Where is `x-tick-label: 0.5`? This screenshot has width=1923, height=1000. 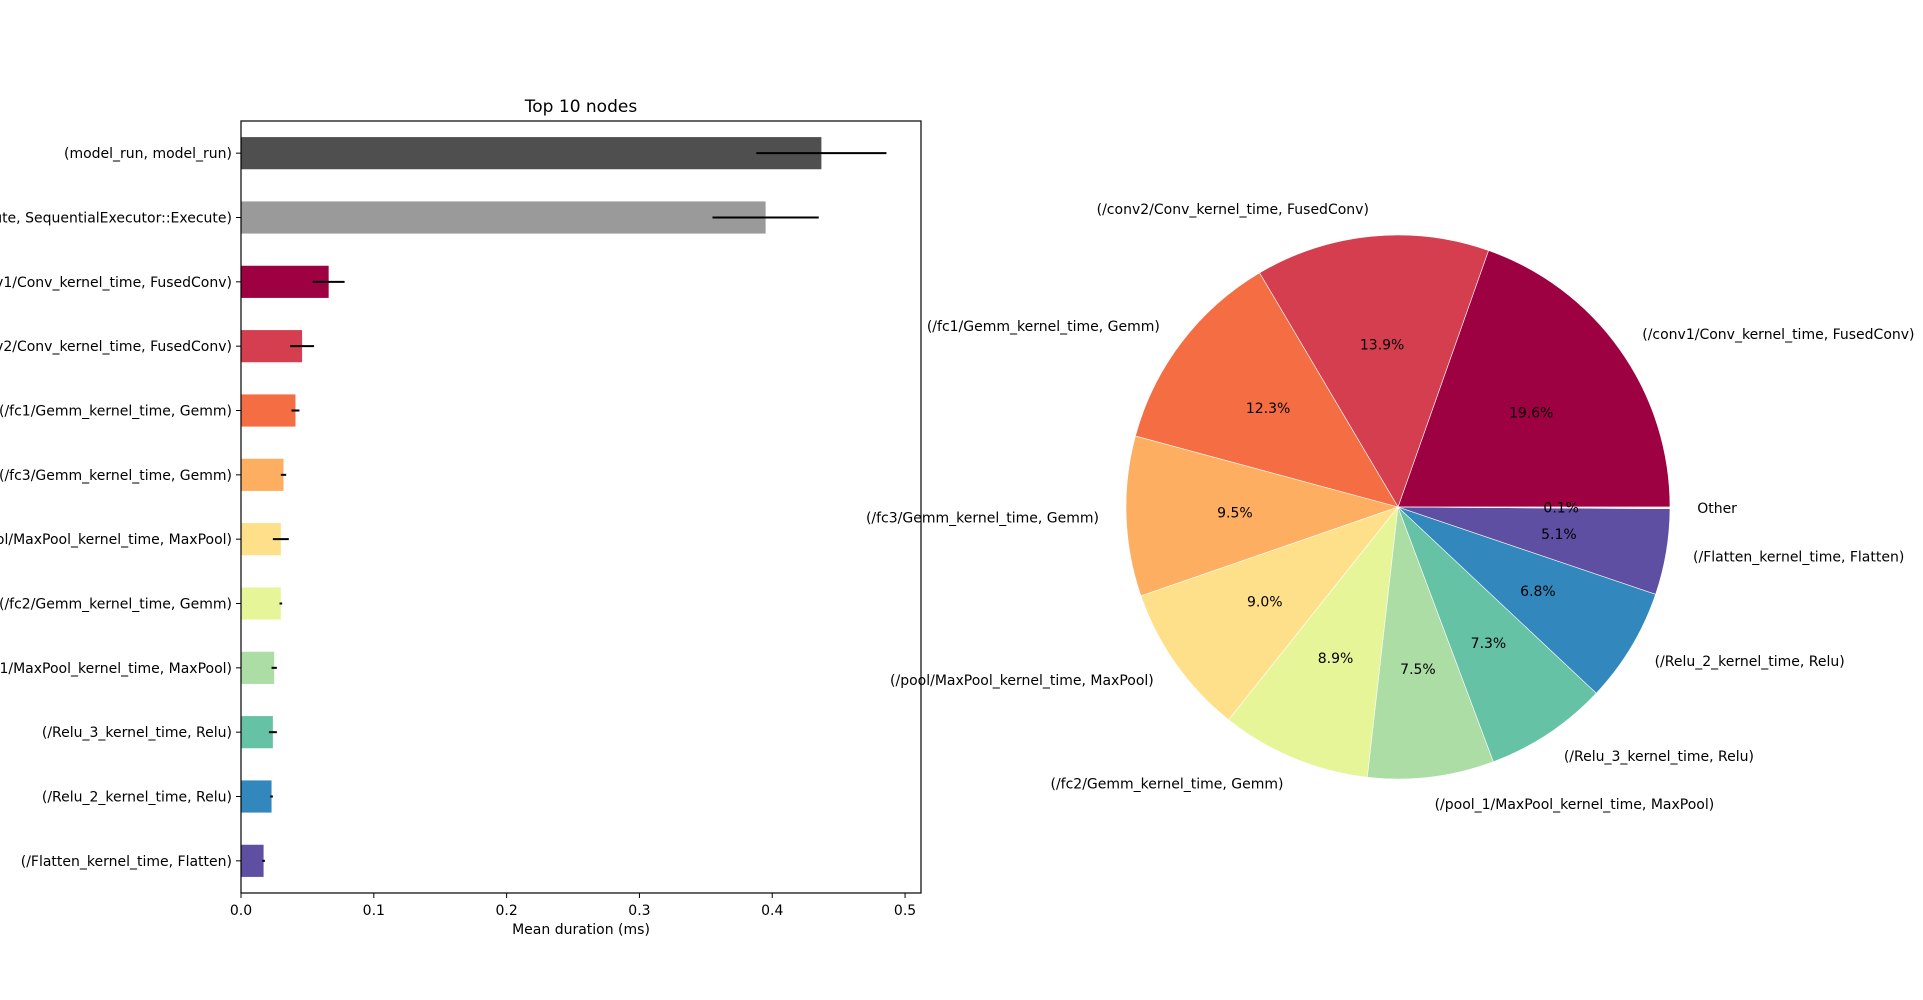 x-tick-label: 0.5 is located at coordinates (905, 911).